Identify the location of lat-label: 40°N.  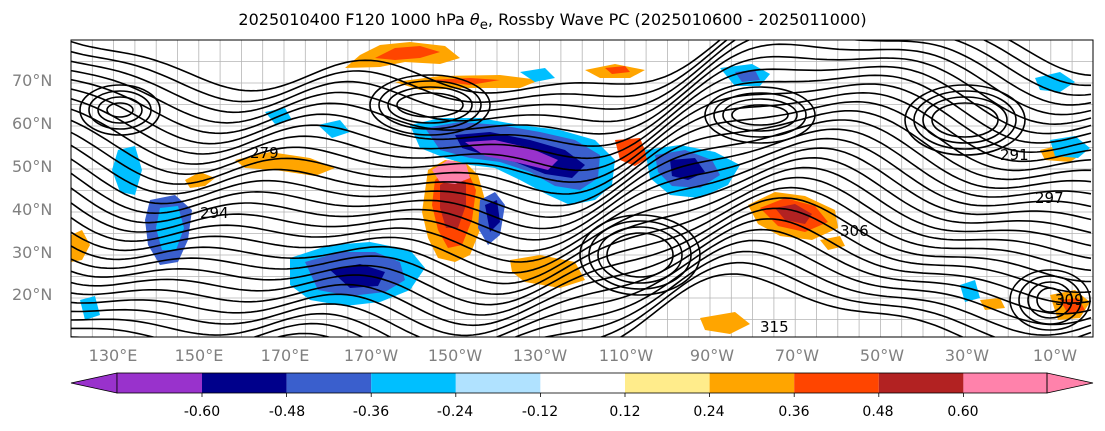
(32, 209).